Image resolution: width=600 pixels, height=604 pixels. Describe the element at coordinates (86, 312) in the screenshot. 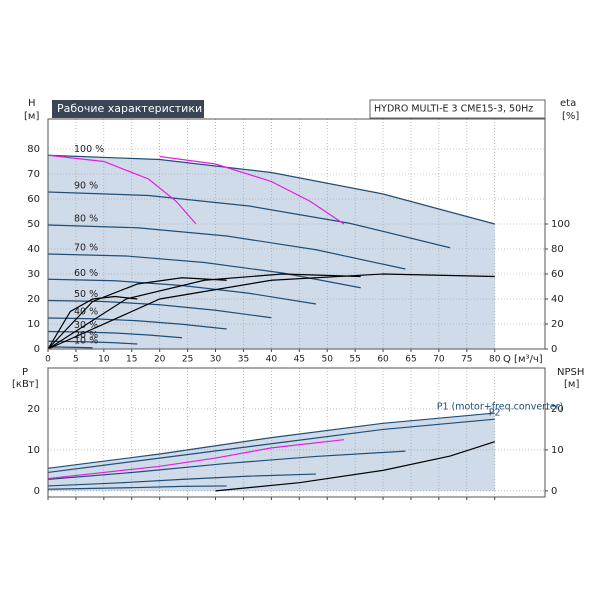

I see `curve-label: 40 %` at that location.